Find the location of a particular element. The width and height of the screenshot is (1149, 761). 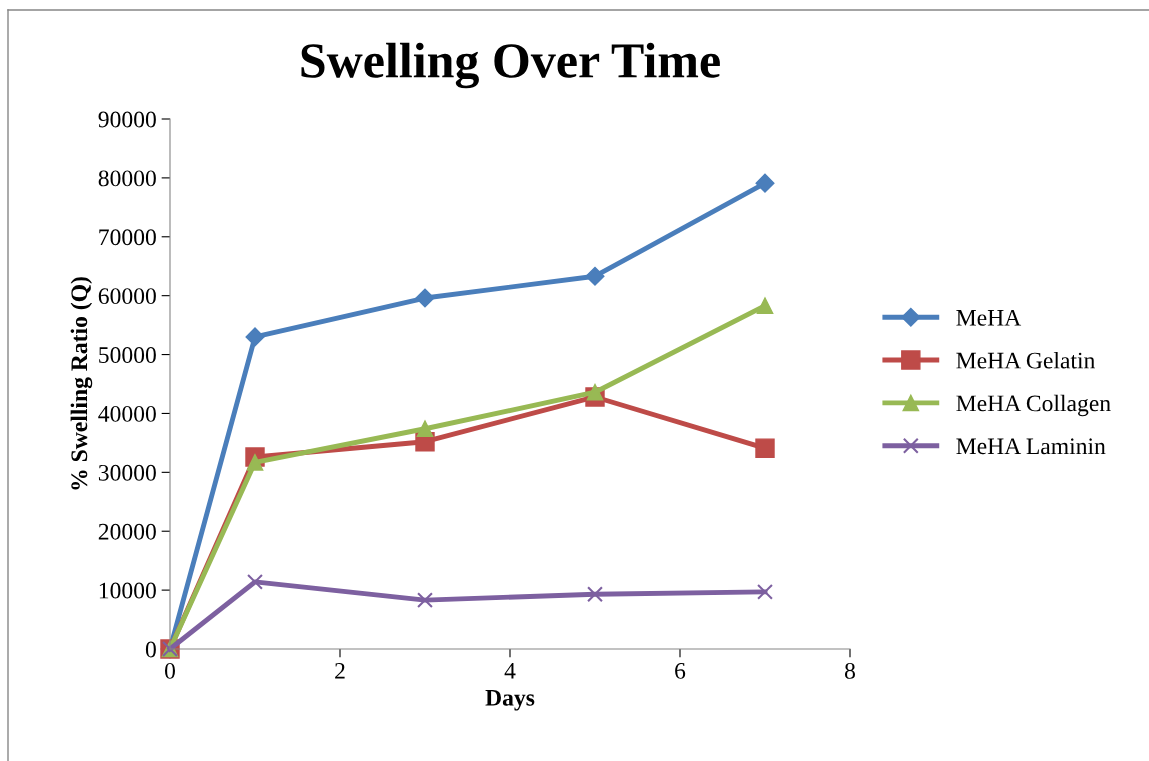

x-tick-label: 0 is located at coordinates (170, 670).